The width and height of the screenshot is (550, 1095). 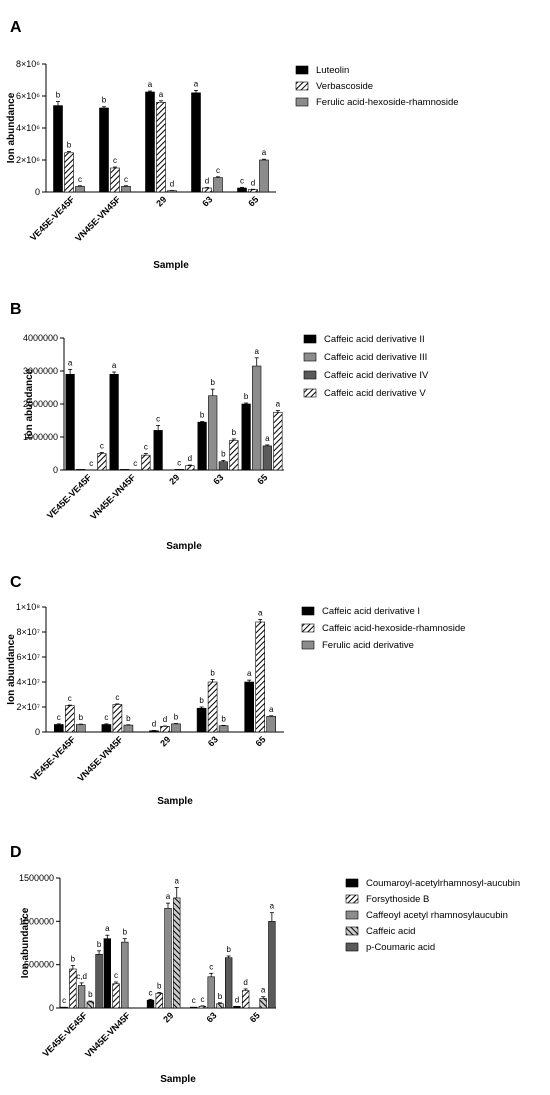 I want to click on y-tick-label: 1000000, so click(x=36, y=921).